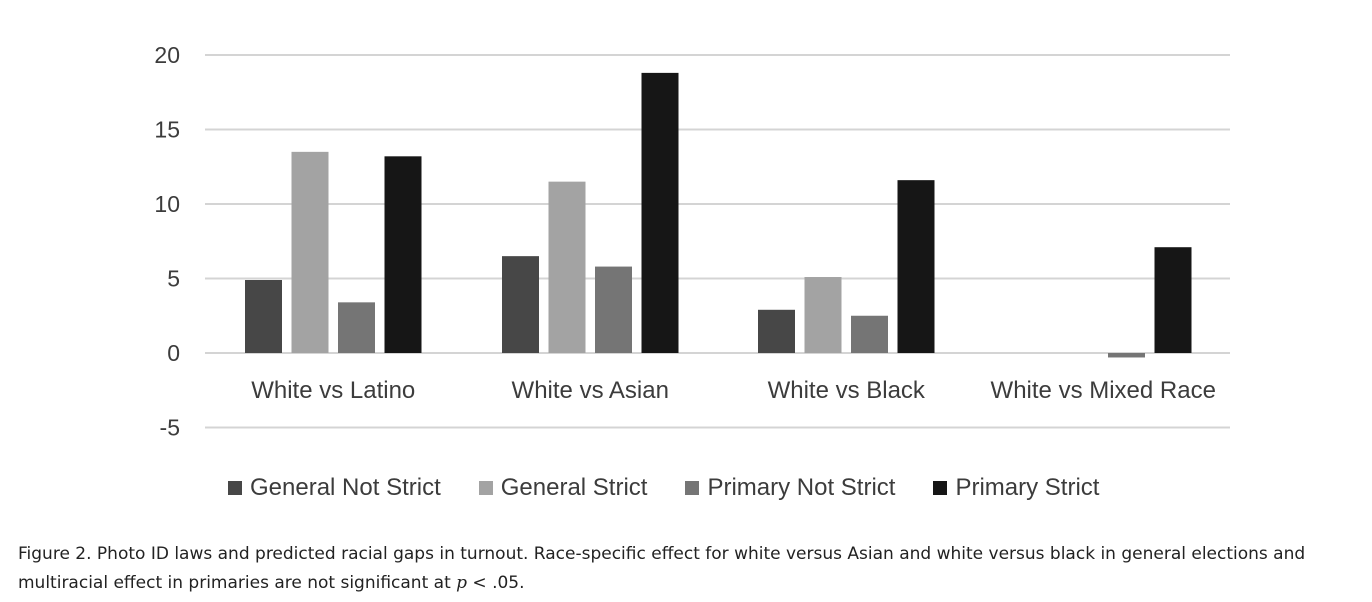 The height and width of the screenshot is (602, 1372). Describe the element at coordinates (167, 130) in the screenshot. I see `y-tick-label: 15` at that location.